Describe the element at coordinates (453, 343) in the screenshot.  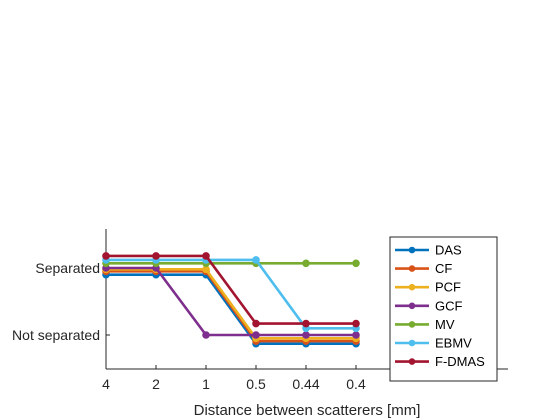
I see `legend-label-ebmv: EBMV` at that location.